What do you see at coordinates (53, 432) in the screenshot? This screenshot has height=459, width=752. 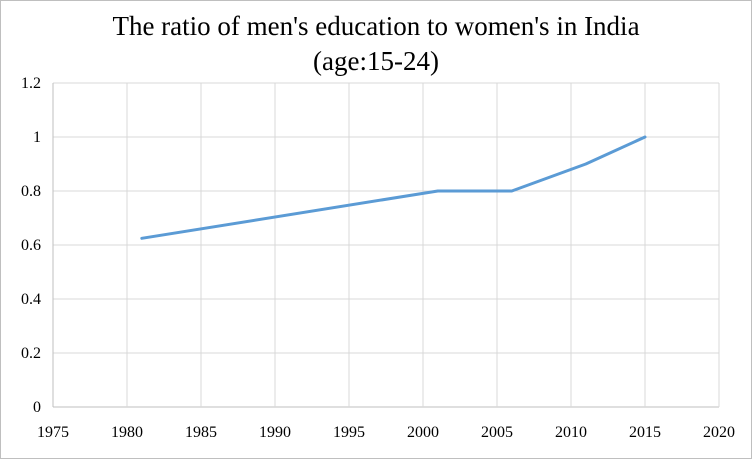 I see `x-tick-label: 1975` at bounding box center [53, 432].